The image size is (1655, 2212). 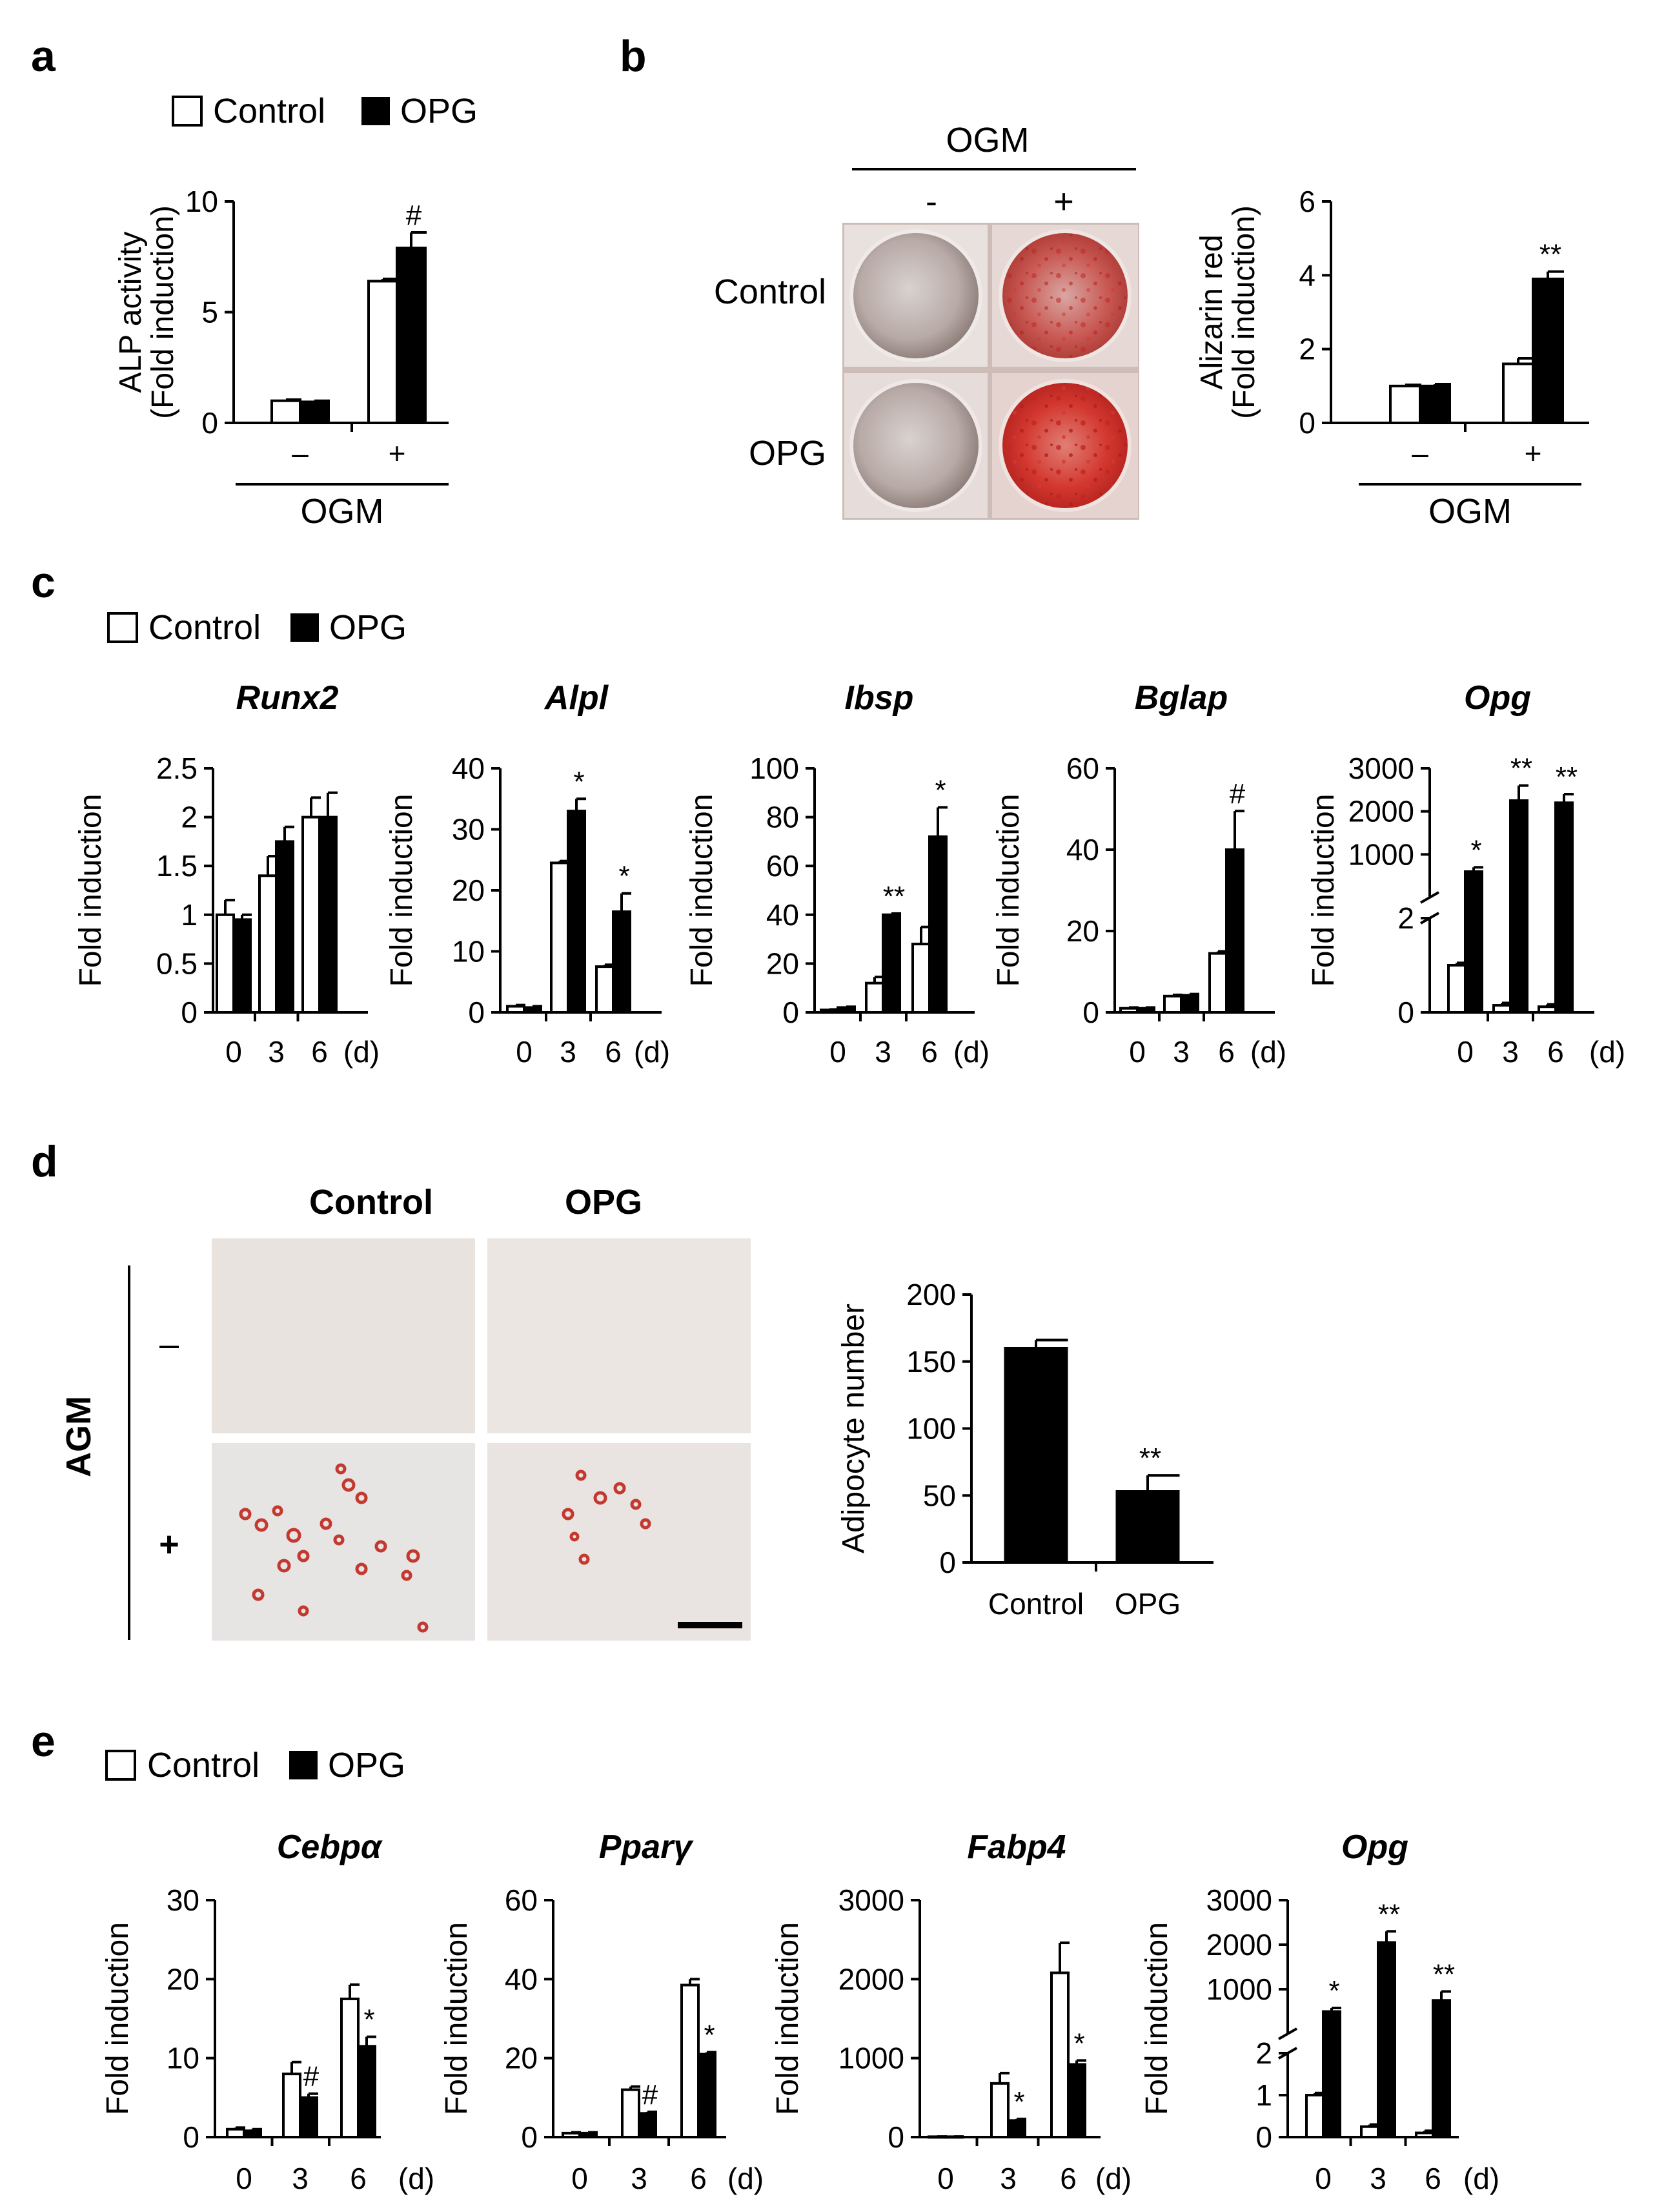 What do you see at coordinates (619, 1335) in the screenshot?
I see `image-opg-minus` at bounding box center [619, 1335].